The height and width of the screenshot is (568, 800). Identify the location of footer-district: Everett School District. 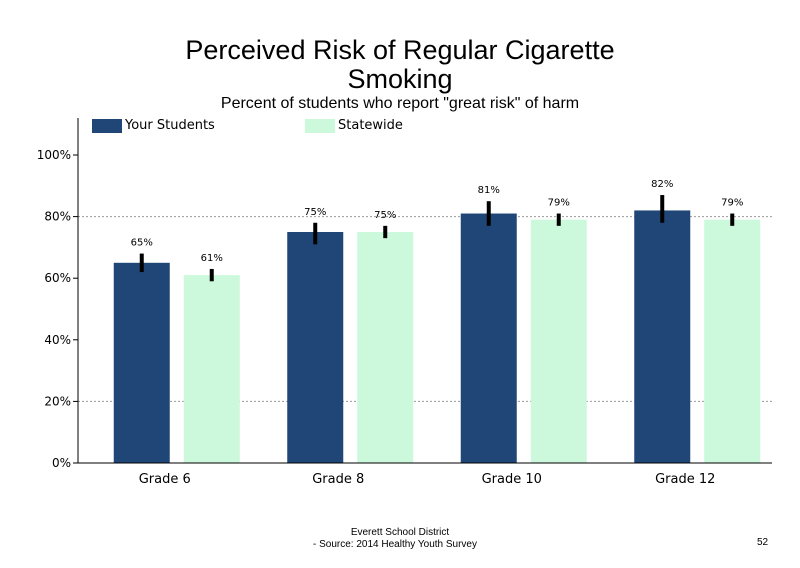
(400, 532).